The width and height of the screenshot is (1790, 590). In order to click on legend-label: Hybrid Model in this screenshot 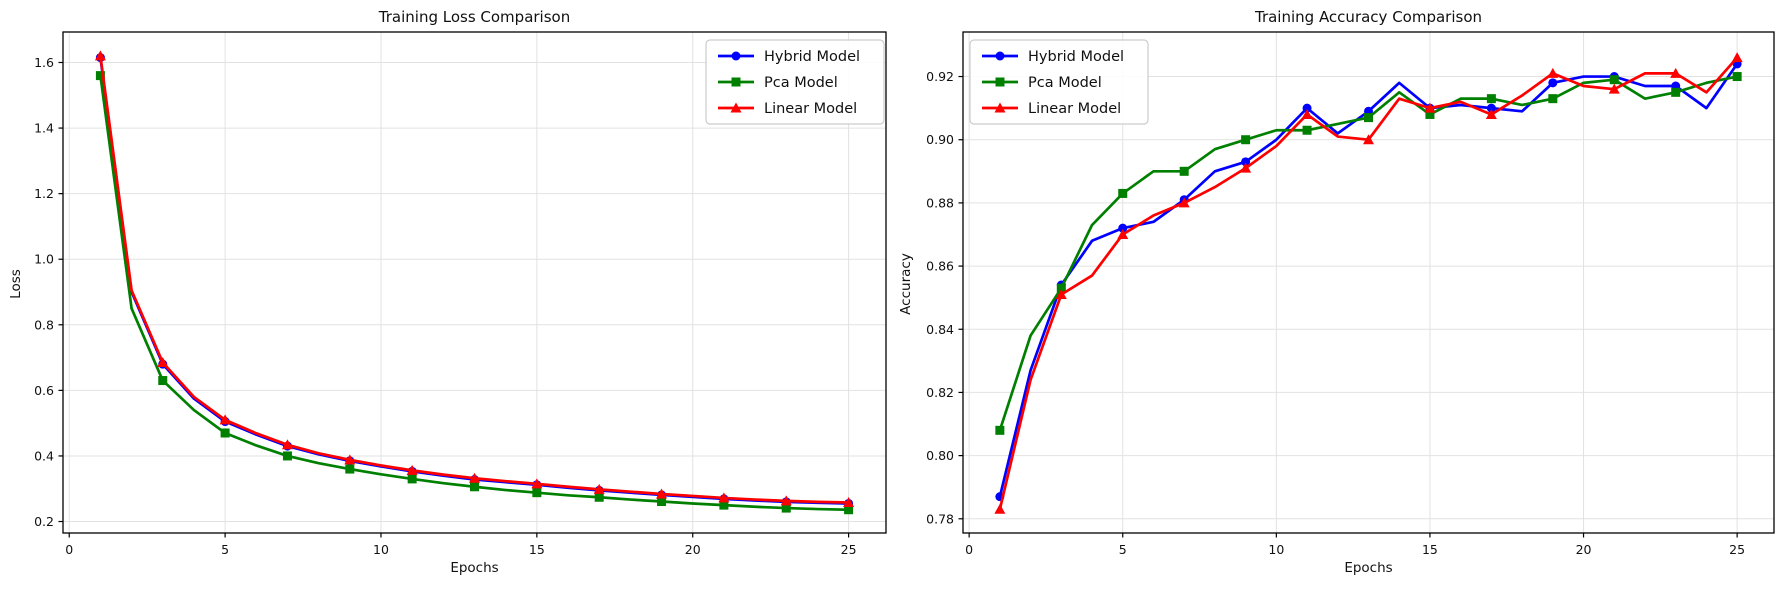, I will do `click(812, 57)`.